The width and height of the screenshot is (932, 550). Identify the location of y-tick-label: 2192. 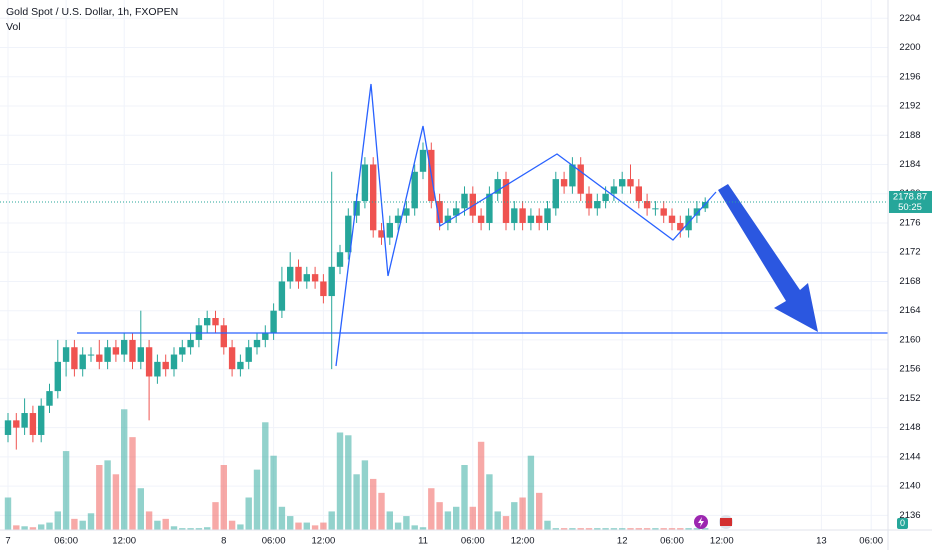
(909, 106).